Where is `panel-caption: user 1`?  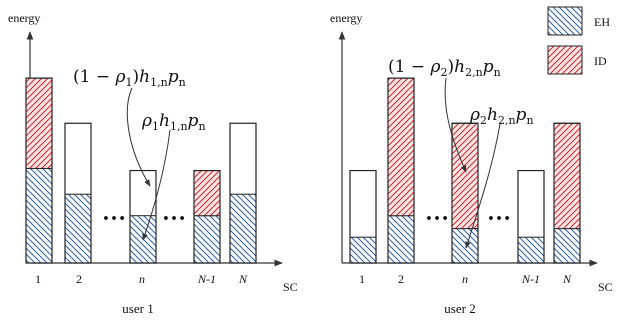 panel-caption: user 1 is located at coordinates (137, 308).